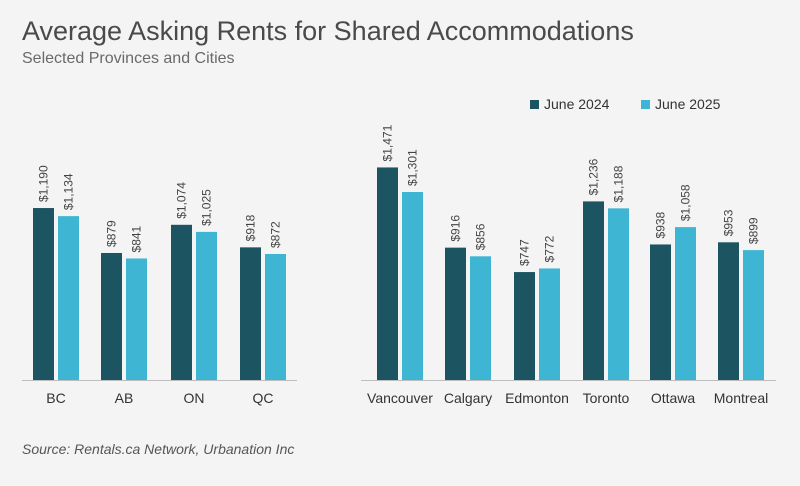 The width and height of the screenshot is (800, 486). What do you see at coordinates (480, 318) in the screenshot?
I see `bar-calgary-2025` at bounding box center [480, 318].